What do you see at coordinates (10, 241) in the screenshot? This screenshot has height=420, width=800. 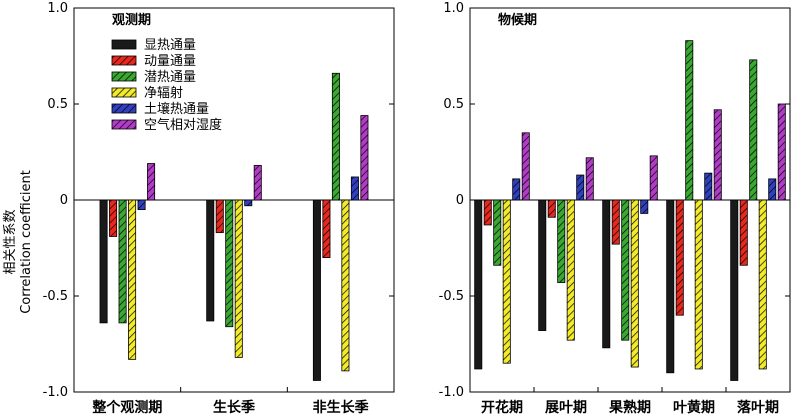 I see `y-axis-title-cn: 相关性系数` at bounding box center [10, 241].